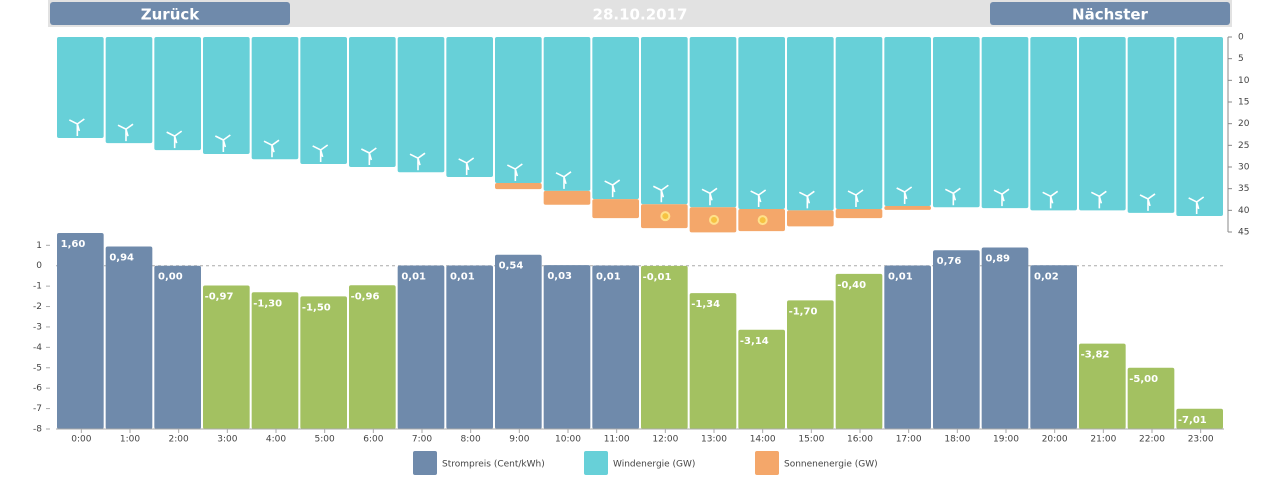  Describe the element at coordinates (81, 440) in the screenshot. I see `x-tick-label: 0:00` at that location.